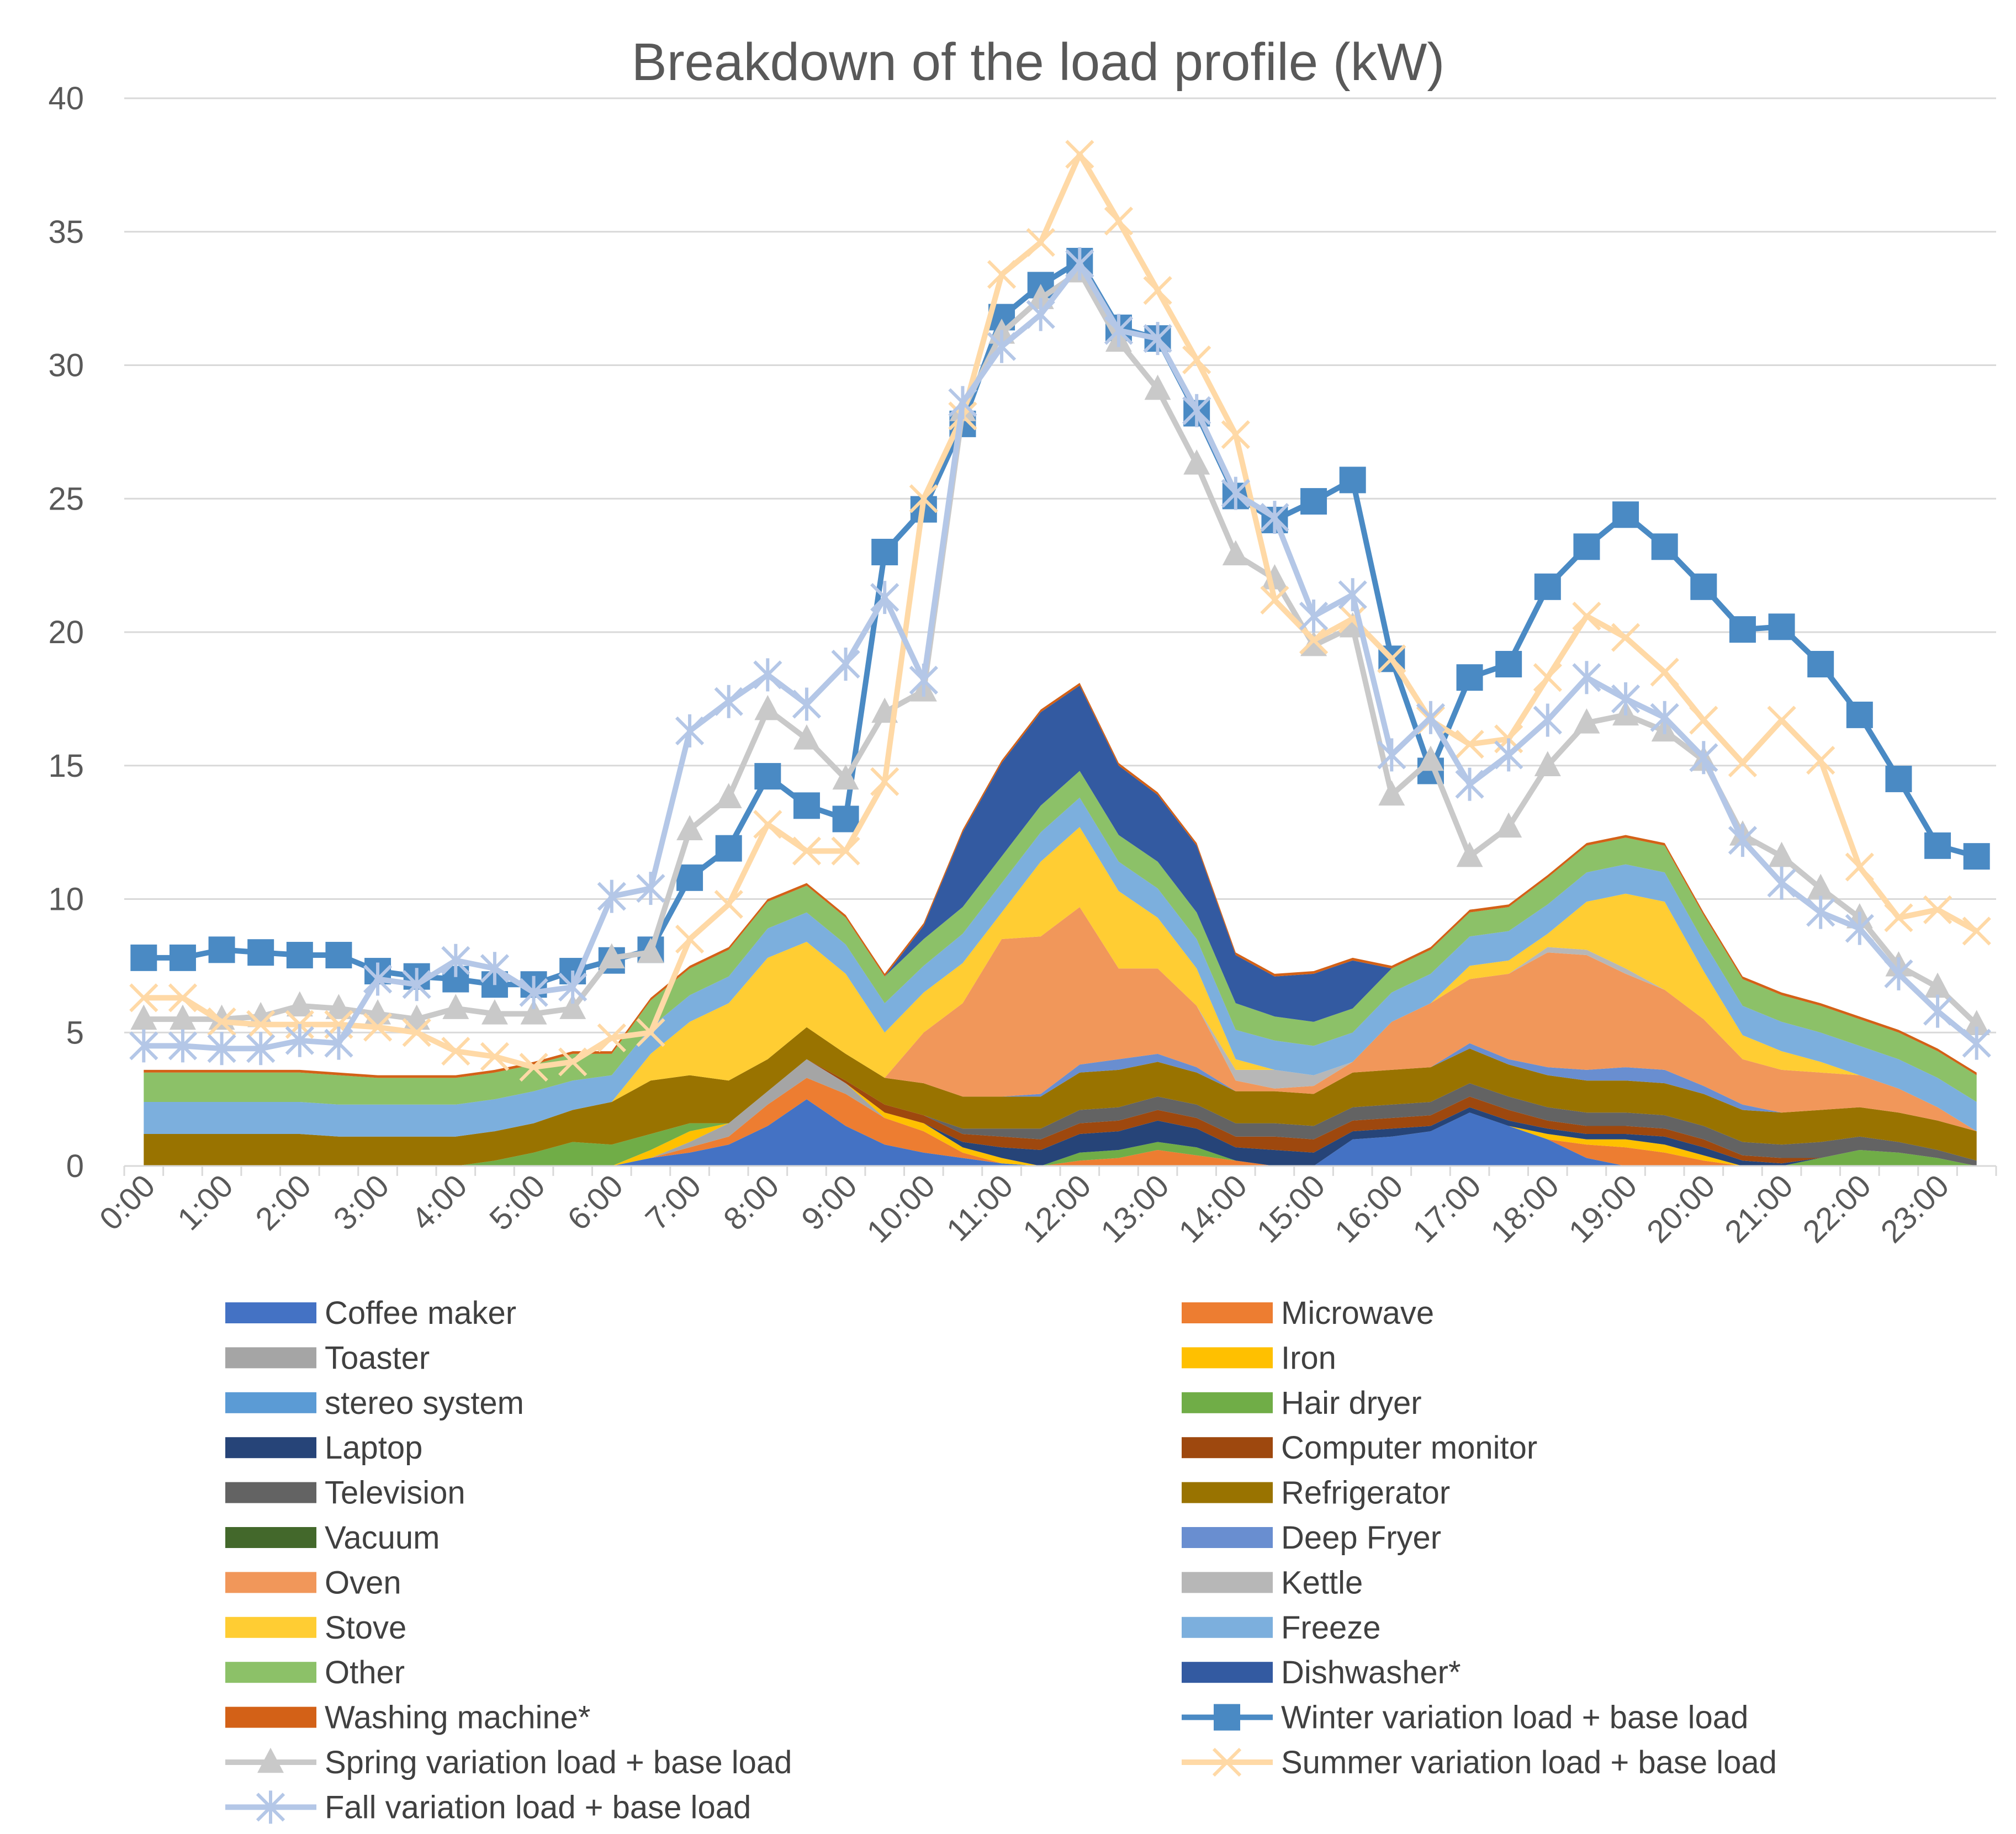 This screenshot has height=1834, width=2016. Describe the element at coordinates (66, 366) in the screenshot. I see `y-tick-label: 30` at that location.